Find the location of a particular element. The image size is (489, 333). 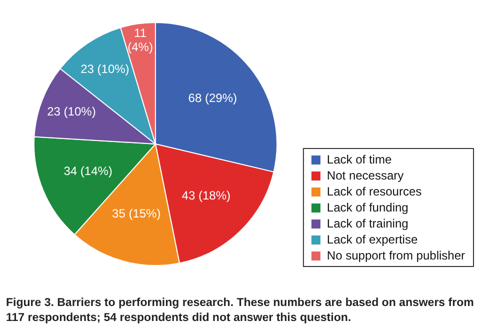

legend-label: Lack of time is located at coordinates (359, 159).